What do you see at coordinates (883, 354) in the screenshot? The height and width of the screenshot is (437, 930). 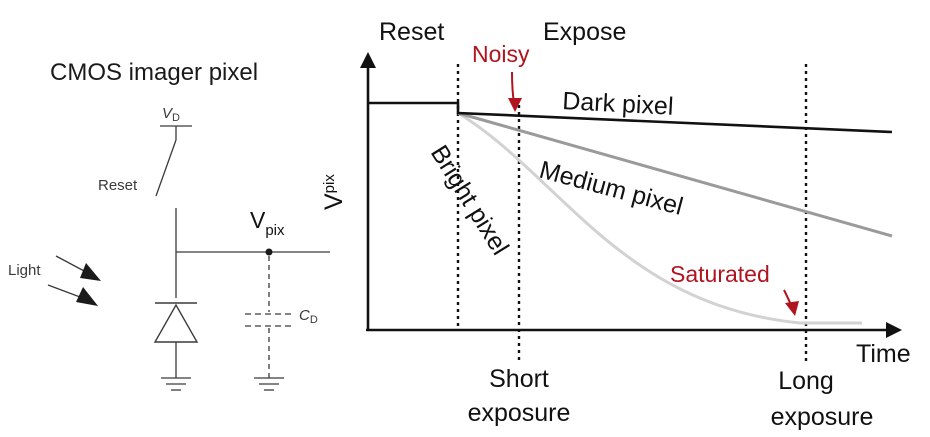 I see `x-axis-label: Time` at bounding box center [883, 354].